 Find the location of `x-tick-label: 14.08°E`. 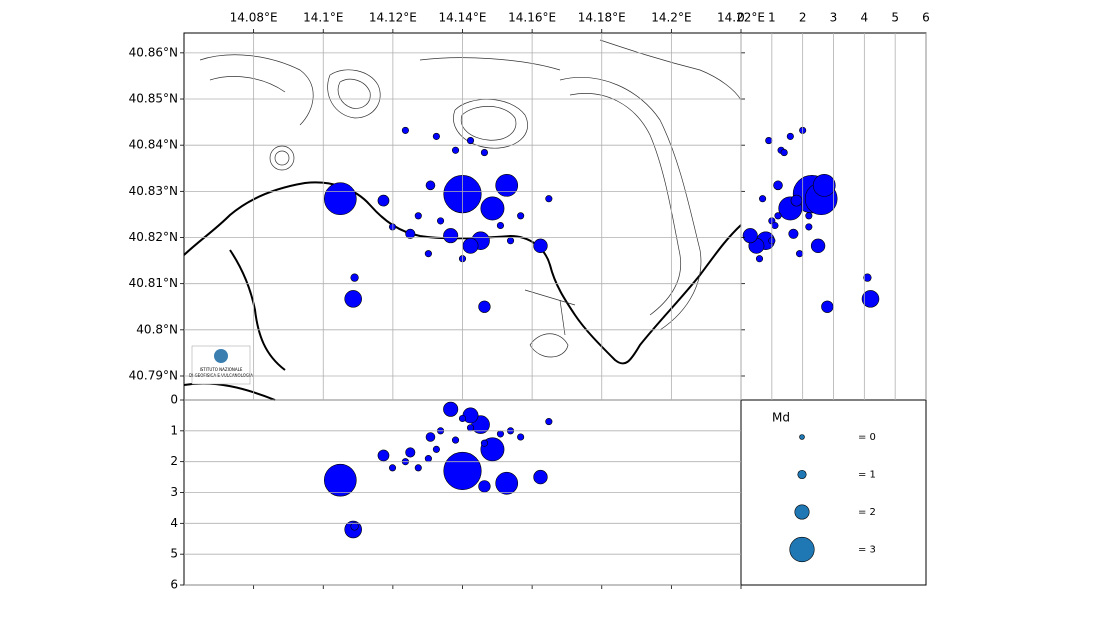

x-tick-label: 14.08°E is located at coordinates (254, 18).